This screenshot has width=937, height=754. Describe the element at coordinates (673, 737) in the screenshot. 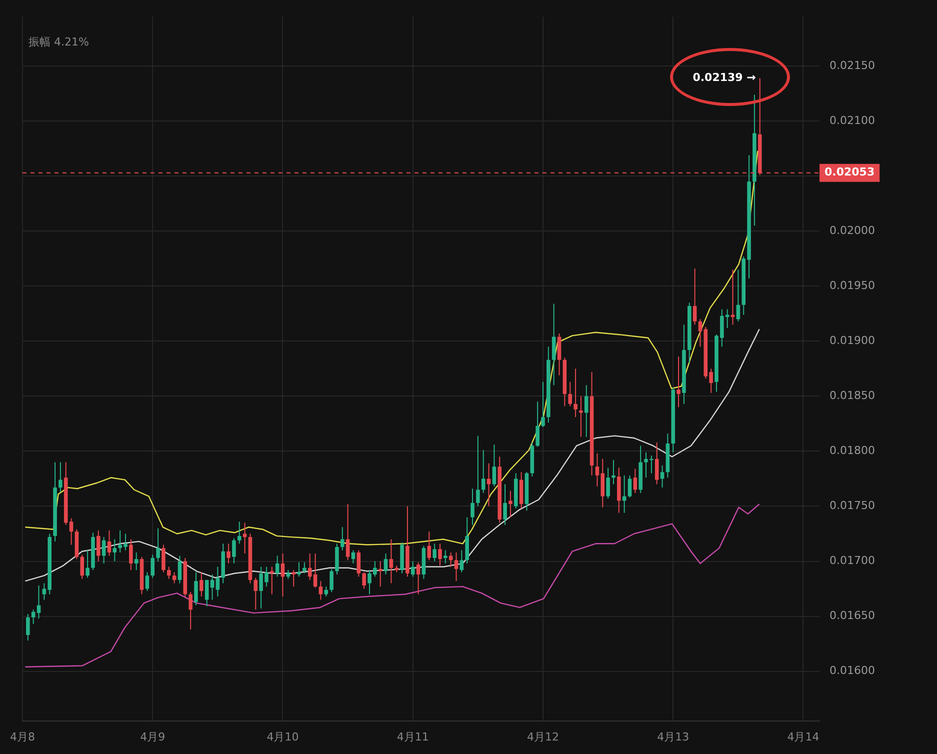

I see `x-tick-label: 4月13` at that location.